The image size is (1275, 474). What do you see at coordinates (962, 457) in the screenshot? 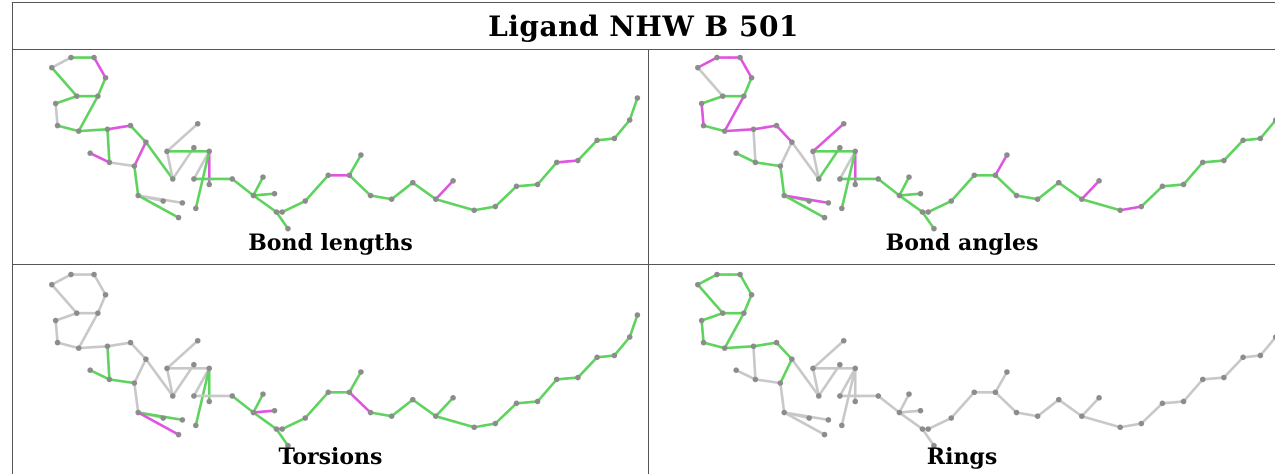
I see `caption-rings: Rings` at bounding box center [962, 457].